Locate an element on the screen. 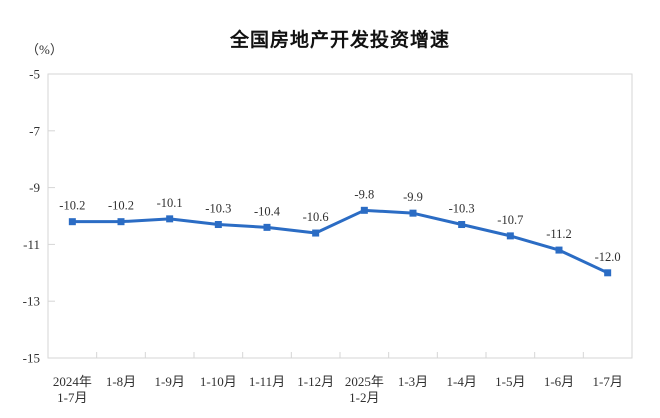 Image resolution: width=660 pixels, height=418 pixels. x-axis-category-label: 1-6月 is located at coordinates (559, 381).